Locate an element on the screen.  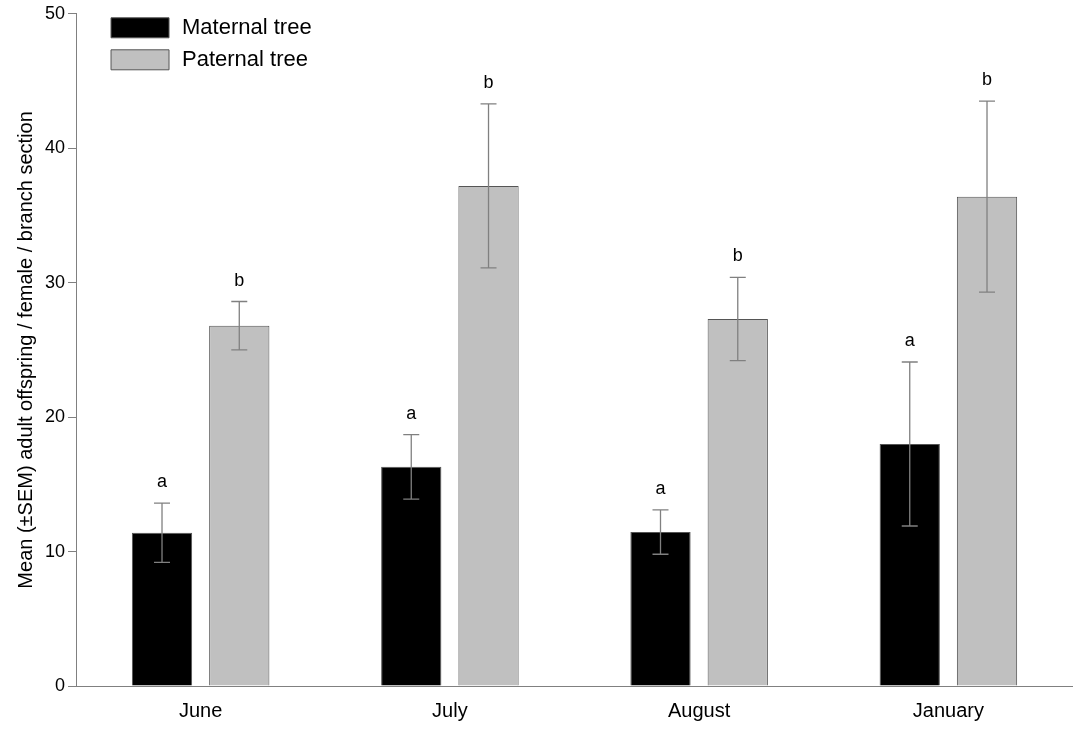
y-tick-label: 10 is located at coordinates (55, 550).